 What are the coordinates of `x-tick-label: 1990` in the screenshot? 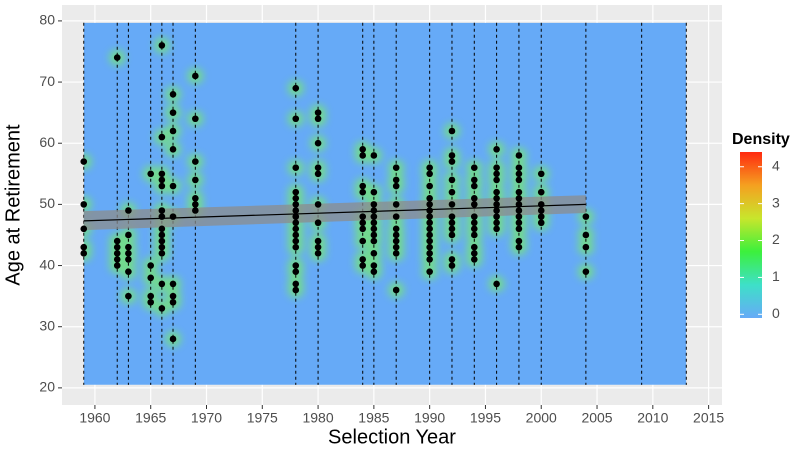 It's located at (429, 418).